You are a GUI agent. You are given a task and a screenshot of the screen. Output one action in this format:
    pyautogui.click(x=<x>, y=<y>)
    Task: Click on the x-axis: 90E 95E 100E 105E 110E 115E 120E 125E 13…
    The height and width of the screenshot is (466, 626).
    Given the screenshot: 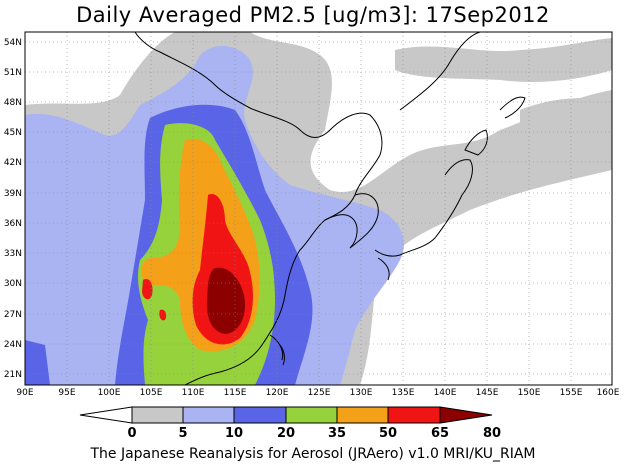 What is the action you would take?
    pyautogui.click(x=317, y=393)
    